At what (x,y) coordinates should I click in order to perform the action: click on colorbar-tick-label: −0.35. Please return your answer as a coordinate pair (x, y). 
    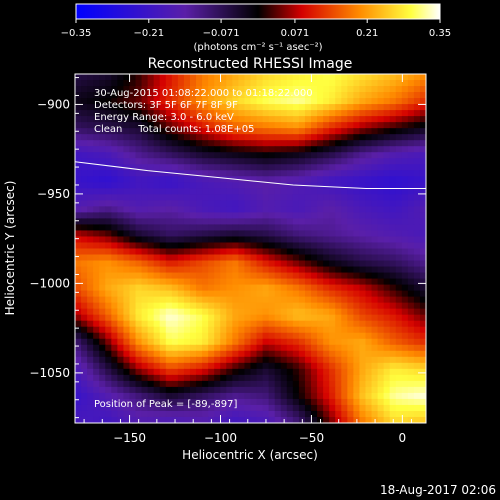
    Looking at the image, I should click on (76, 33).